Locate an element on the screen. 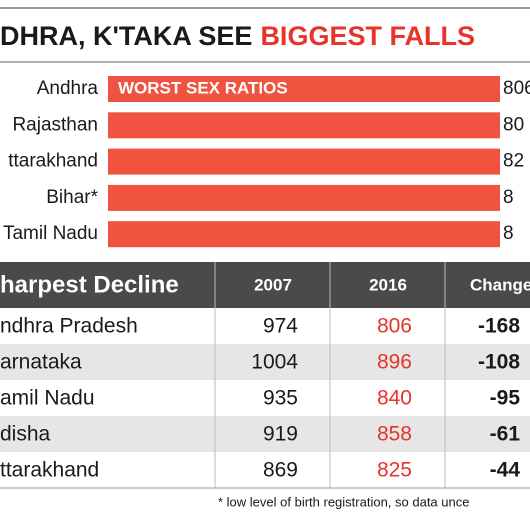 This screenshot has width=530, height=530. table-header: Change is located at coordinates (500, 284).